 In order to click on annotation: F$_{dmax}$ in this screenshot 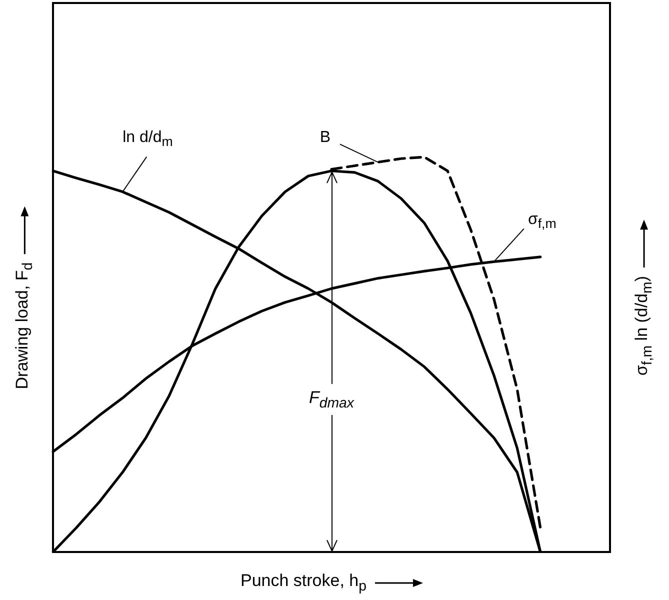, I will do `click(331, 399)`.